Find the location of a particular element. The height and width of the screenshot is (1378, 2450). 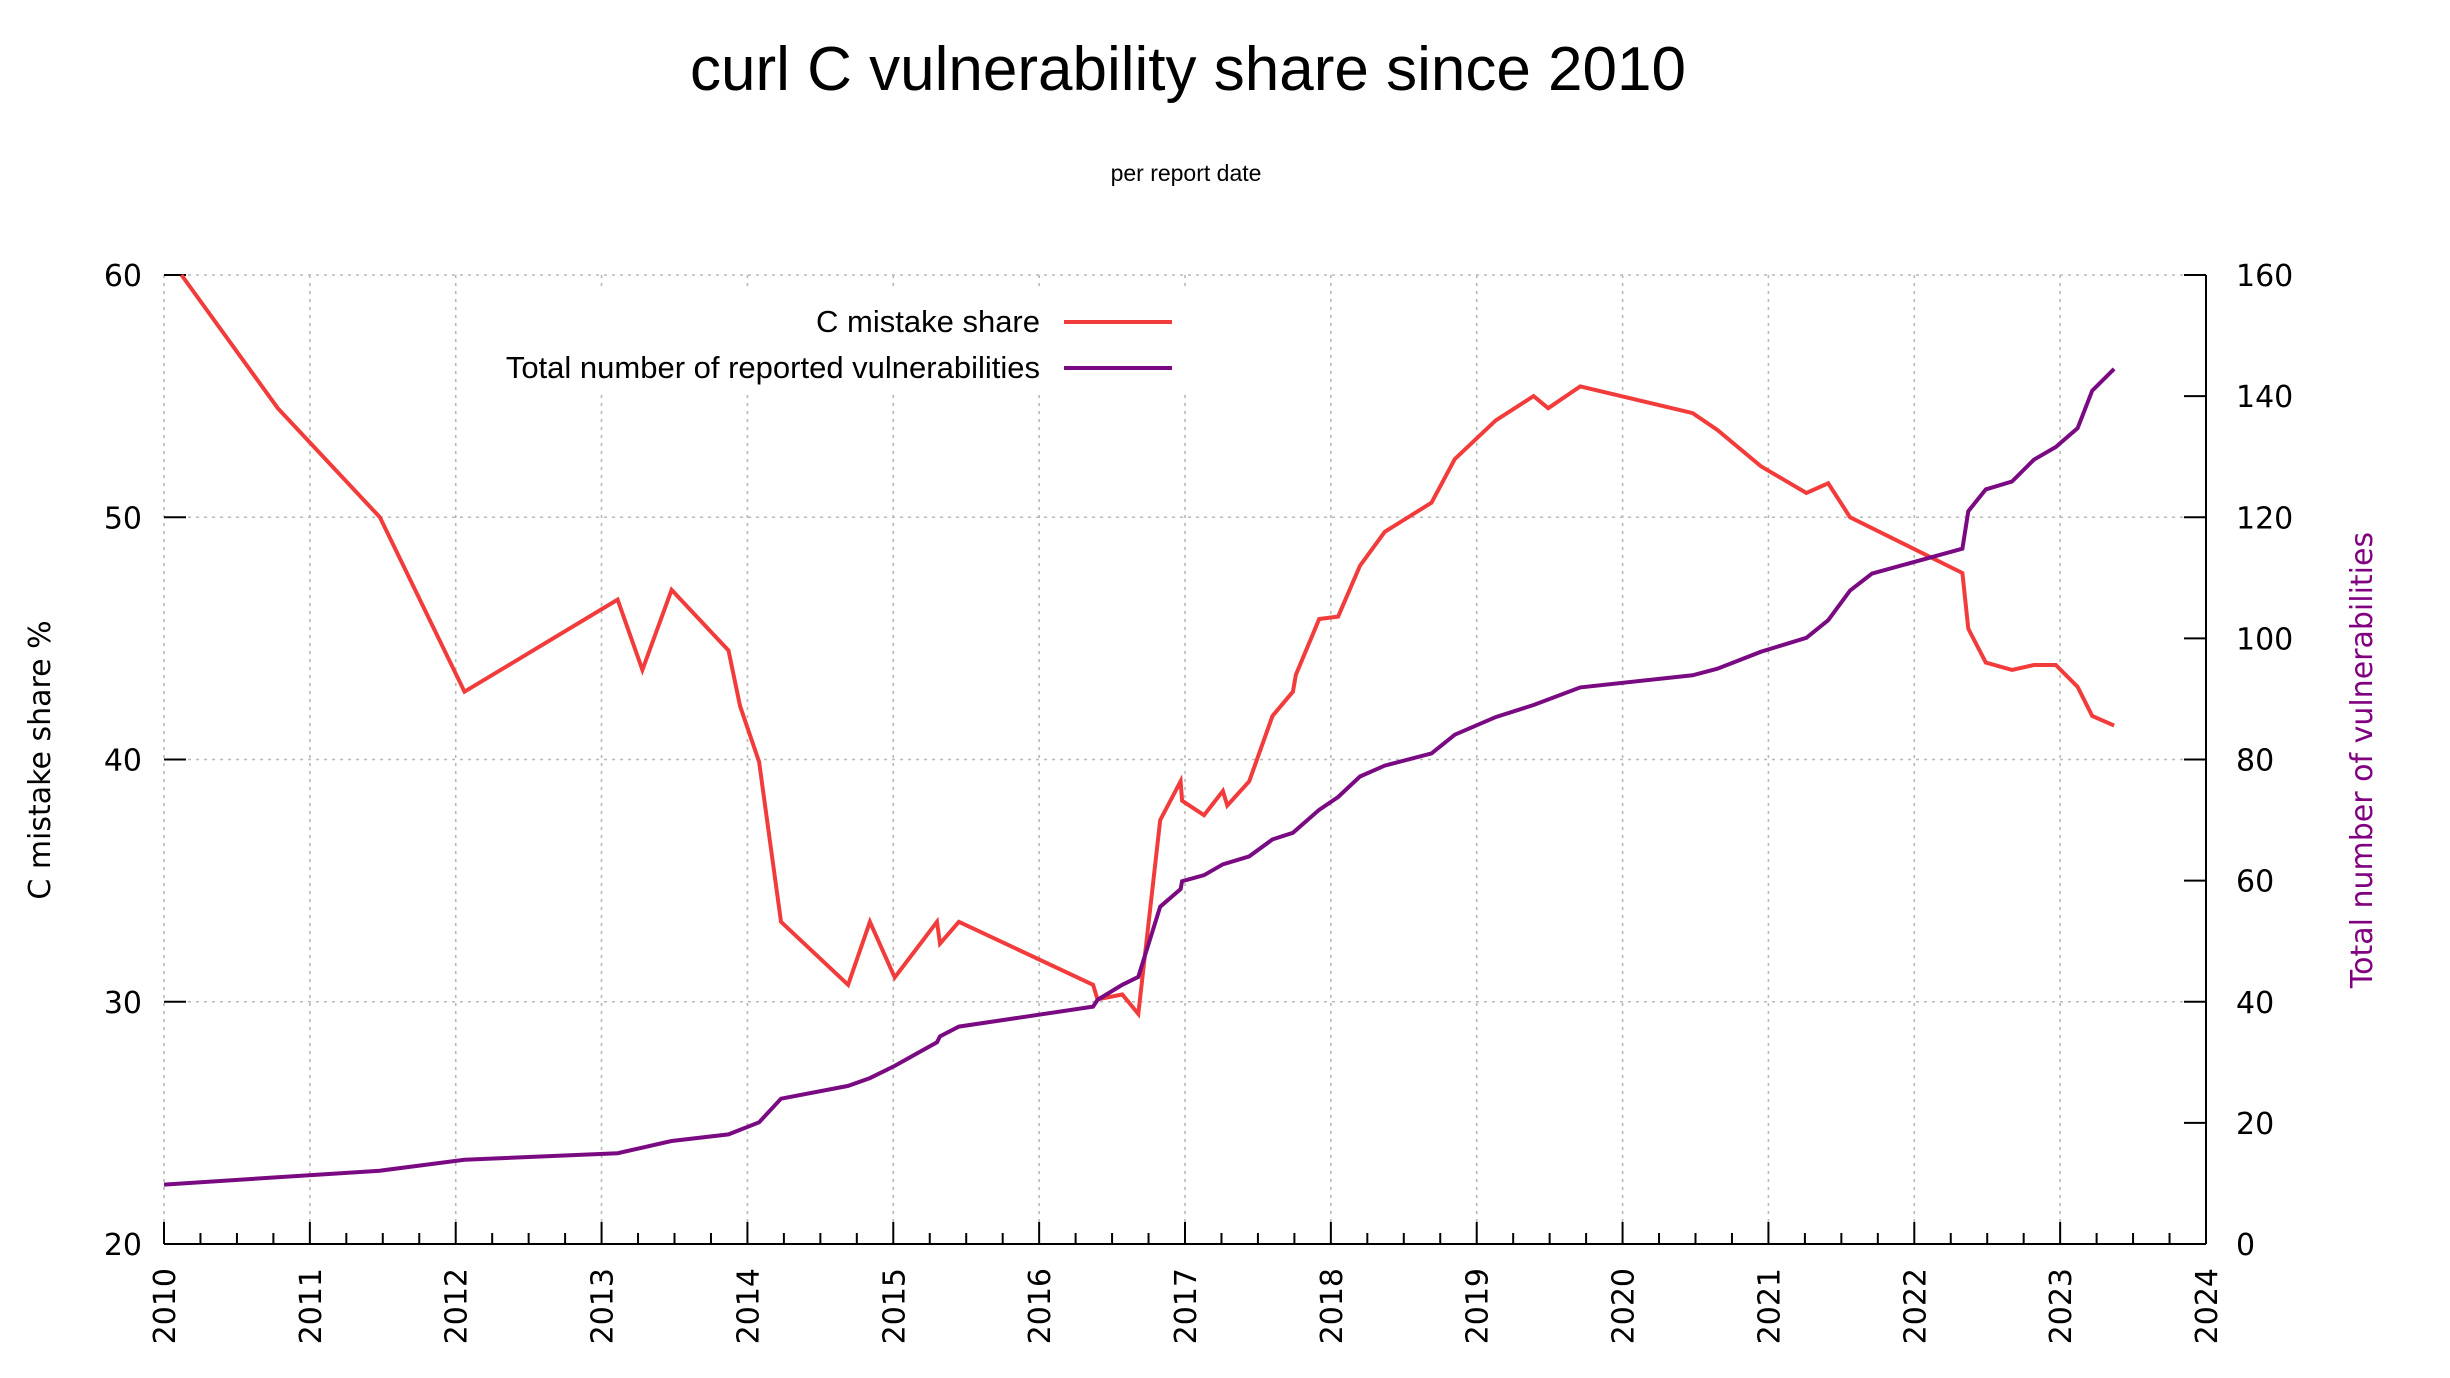

y2-tick-label: 20 is located at coordinates (2255, 1124).